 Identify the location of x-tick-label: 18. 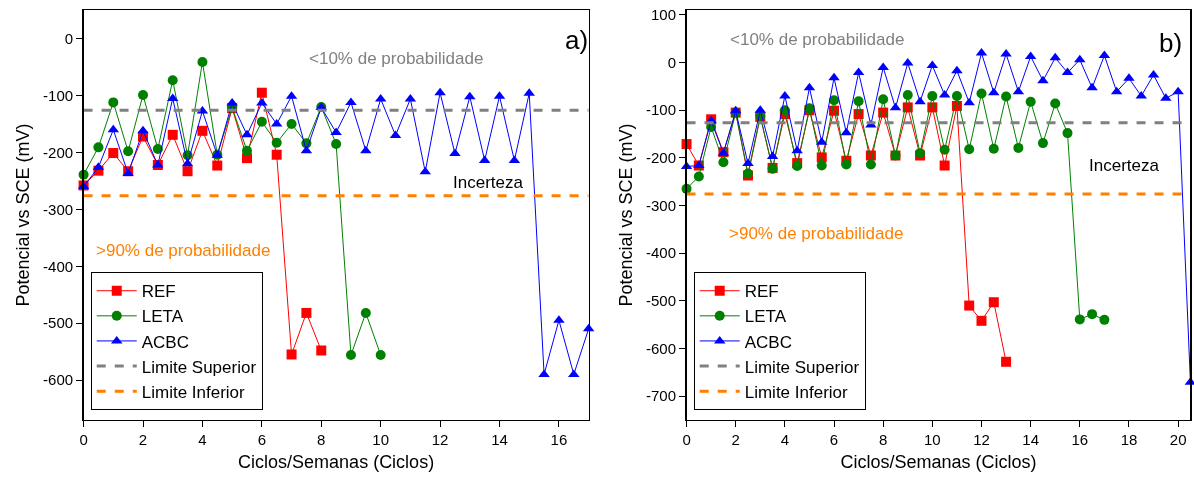
(1129, 440).